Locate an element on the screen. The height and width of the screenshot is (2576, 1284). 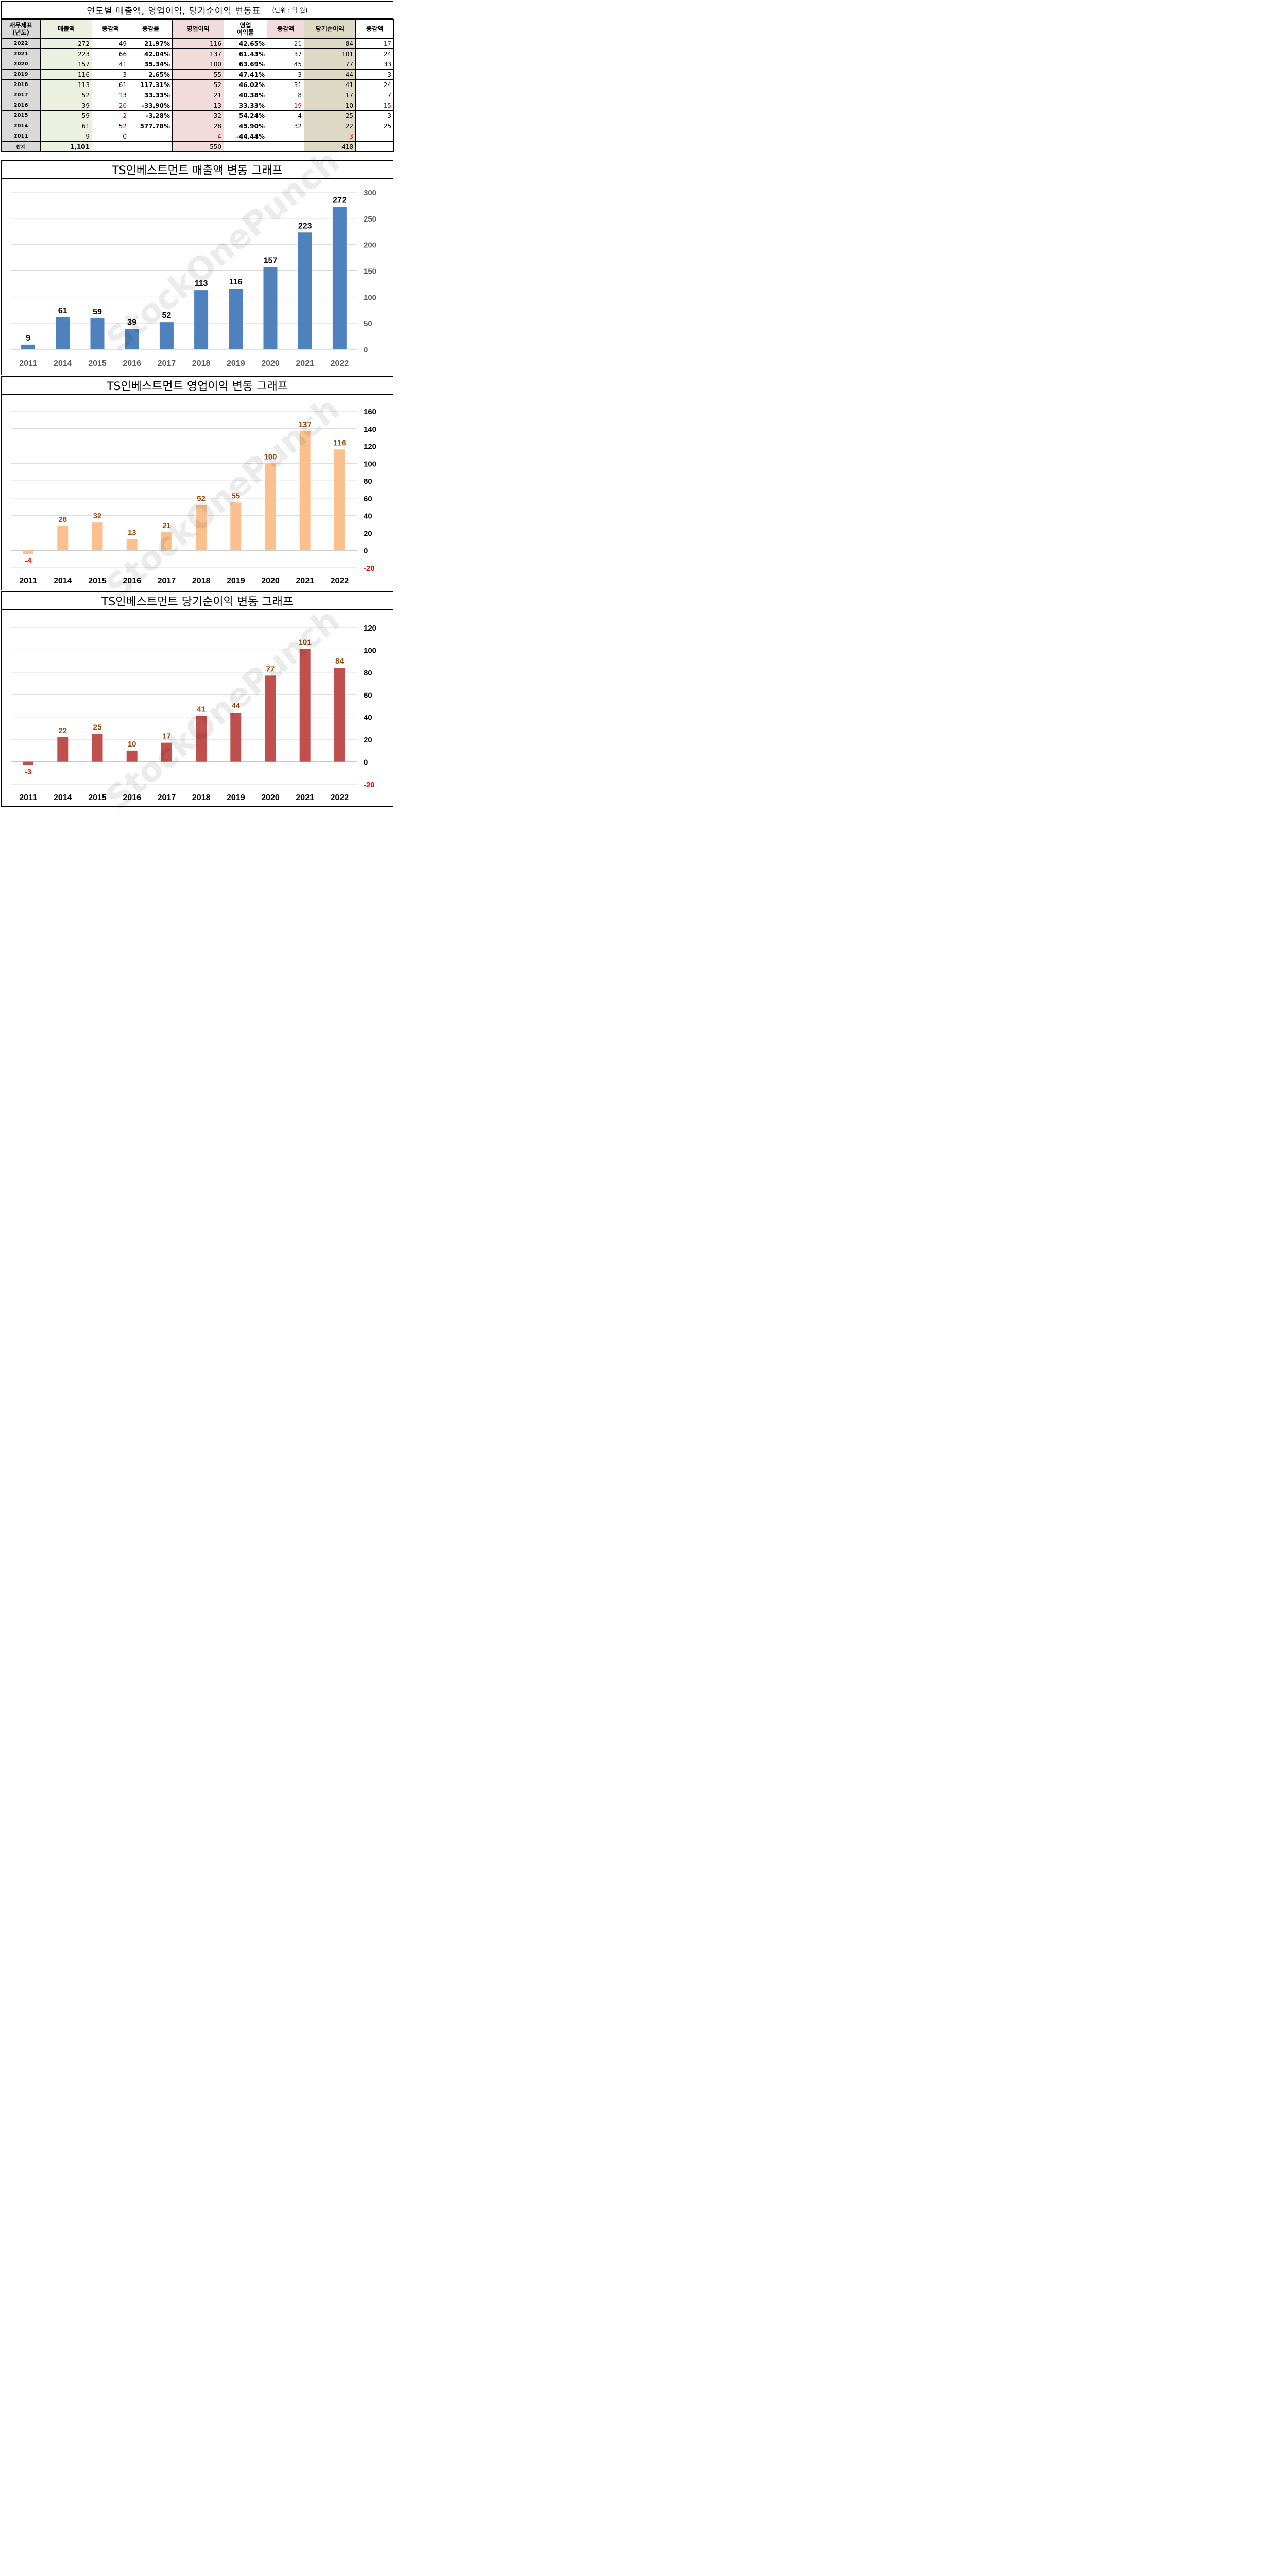
x-tick-label: 2017 is located at coordinates (167, 581).